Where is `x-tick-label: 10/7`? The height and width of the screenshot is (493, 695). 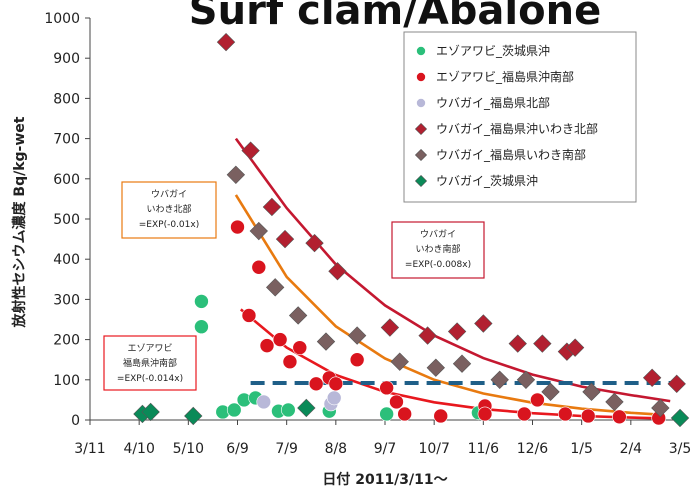 x-tick-label: 10/7 is located at coordinates (433, 449).